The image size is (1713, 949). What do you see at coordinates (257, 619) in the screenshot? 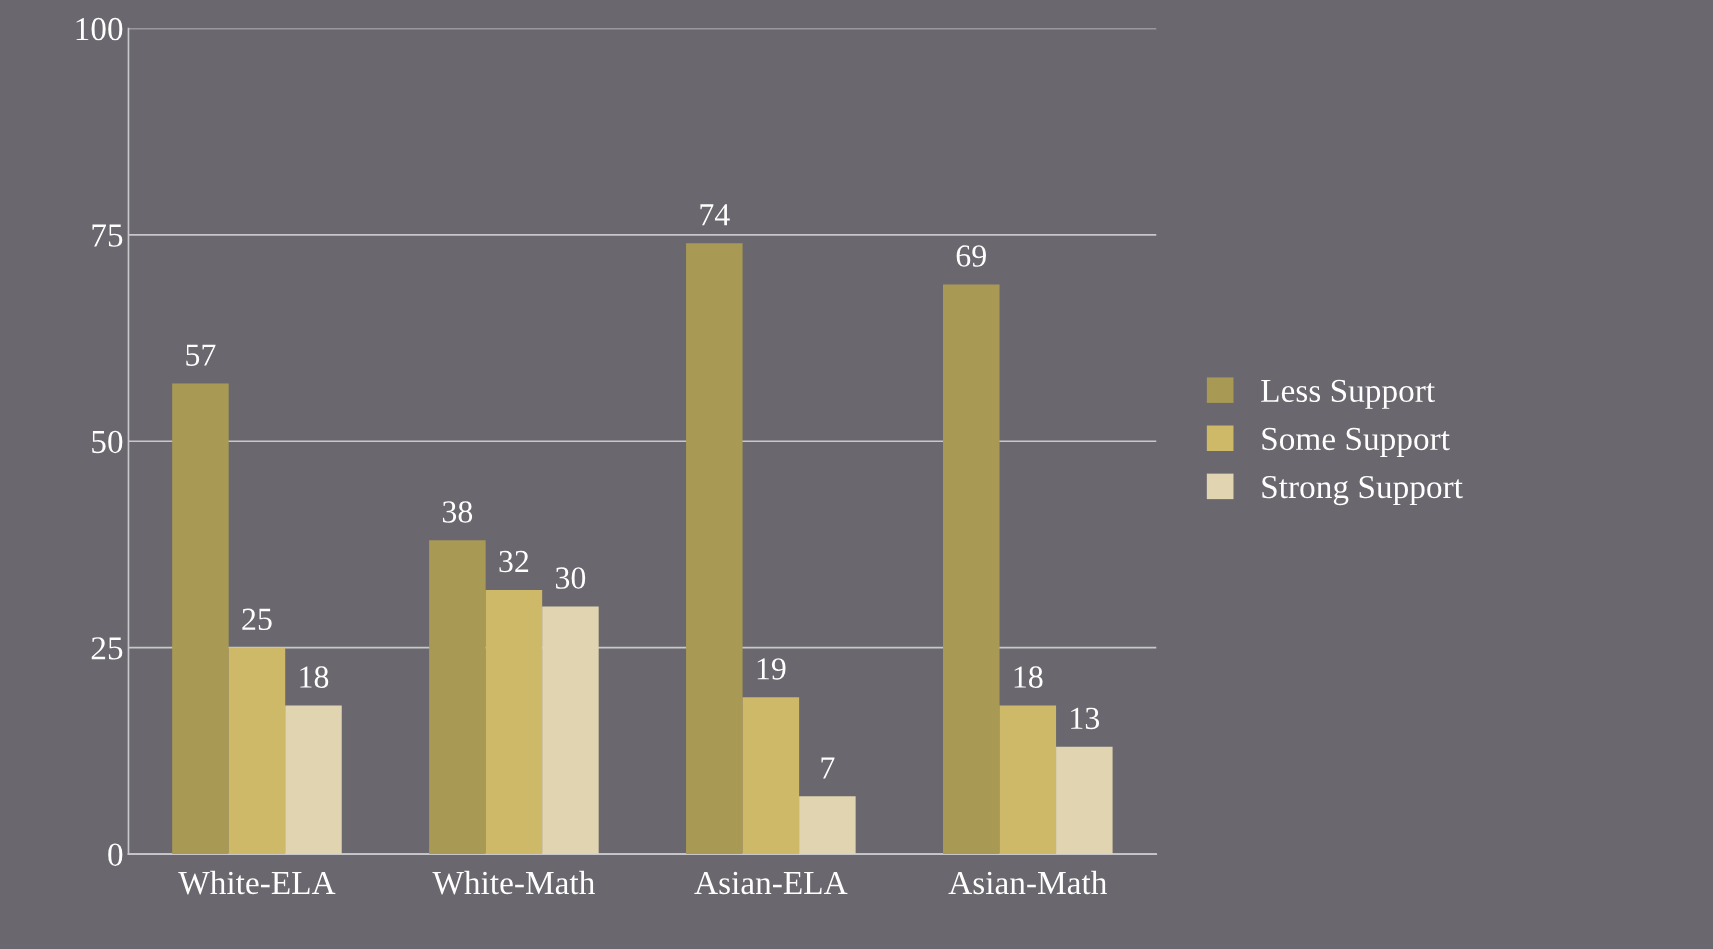
I see `data-label: 25` at bounding box center [257, 619].